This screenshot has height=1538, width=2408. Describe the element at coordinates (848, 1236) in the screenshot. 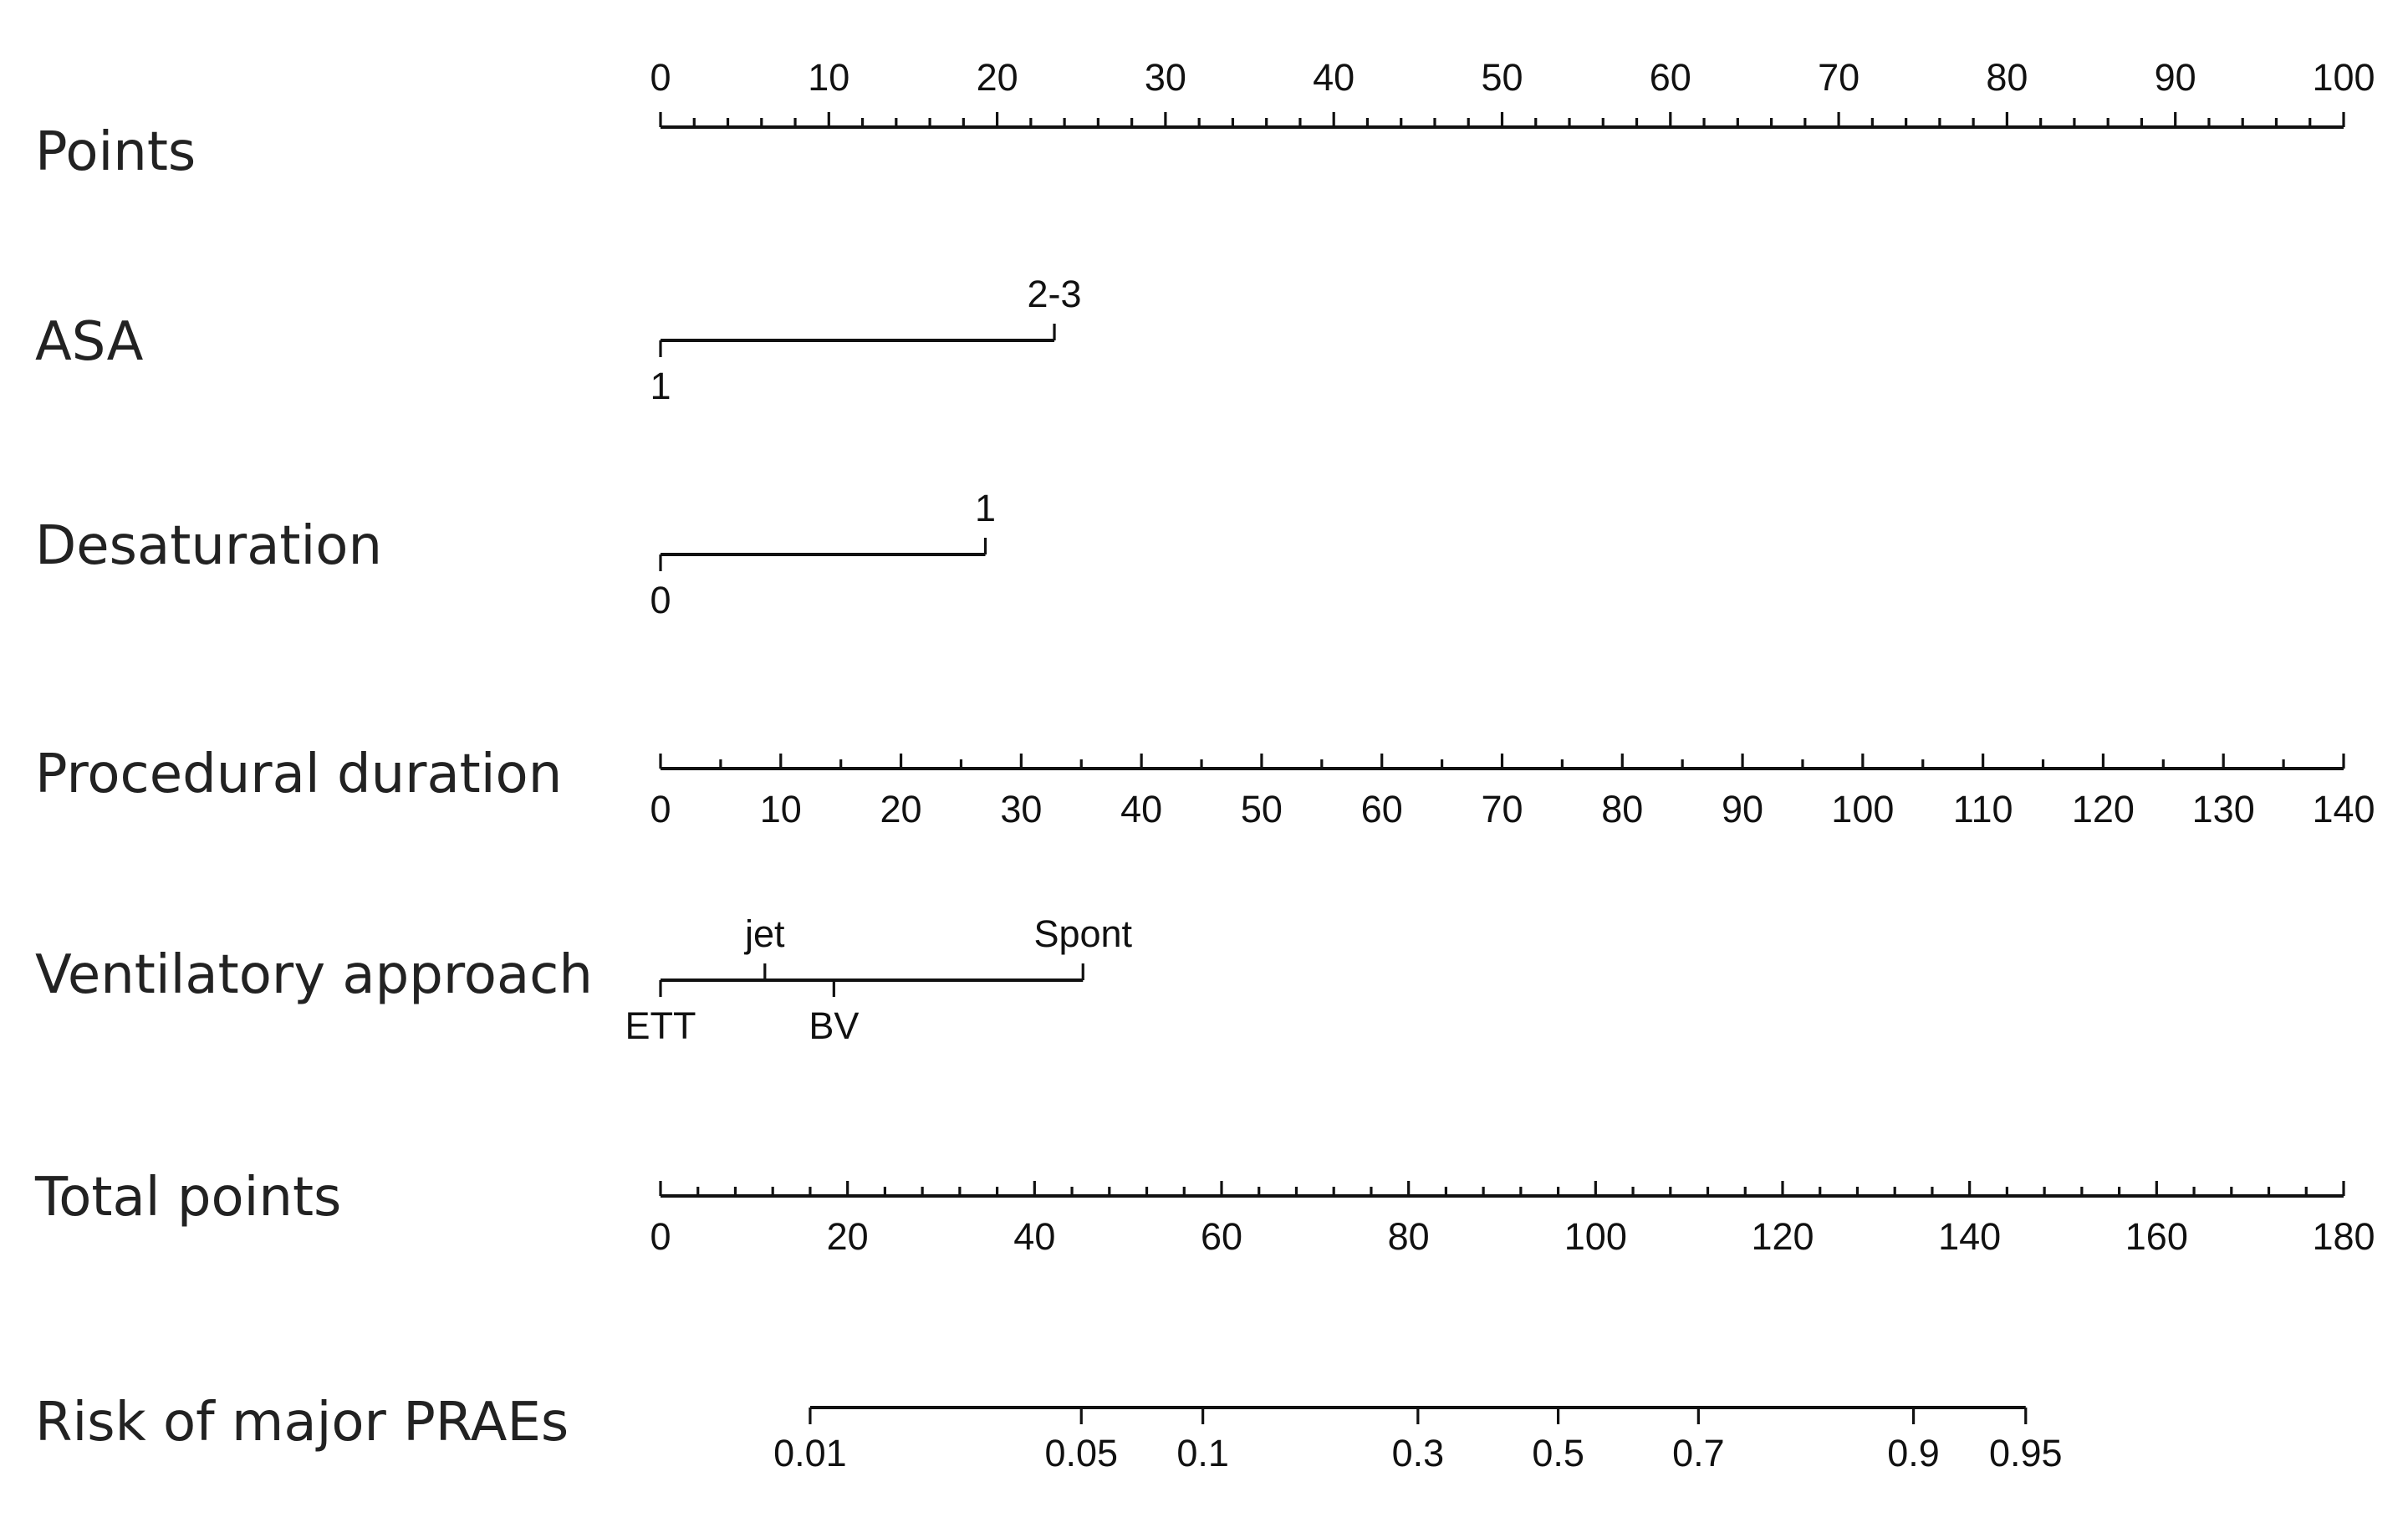

I see `total_points-tick-label: 20` at that location.